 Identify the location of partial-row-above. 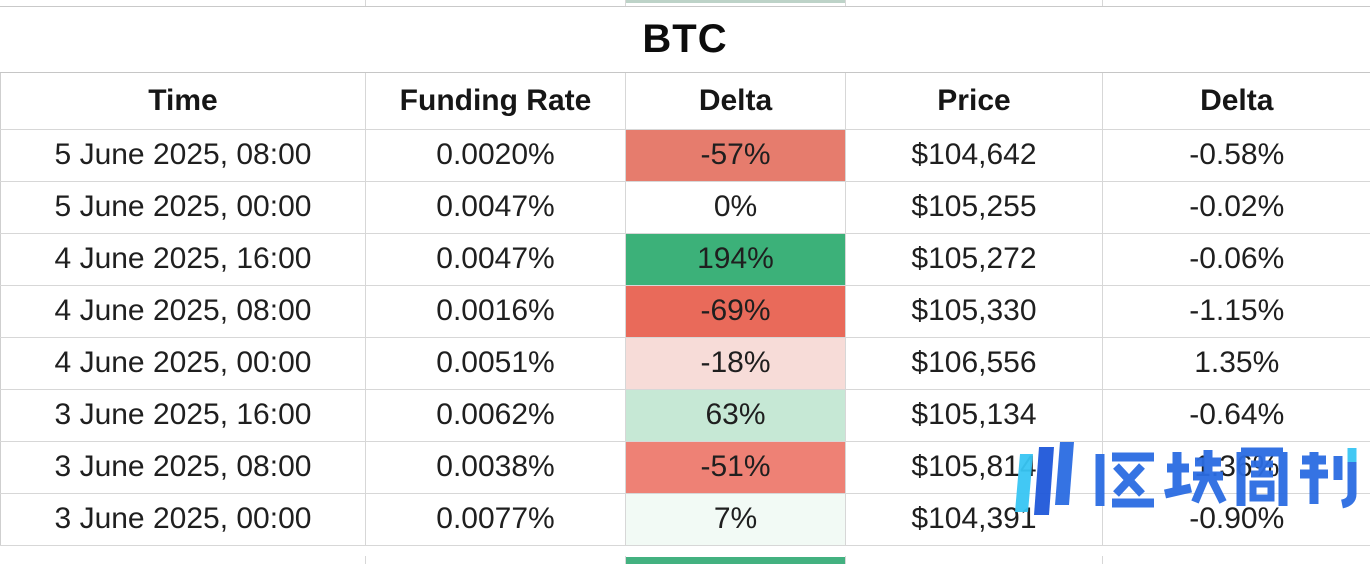
(685, 3).